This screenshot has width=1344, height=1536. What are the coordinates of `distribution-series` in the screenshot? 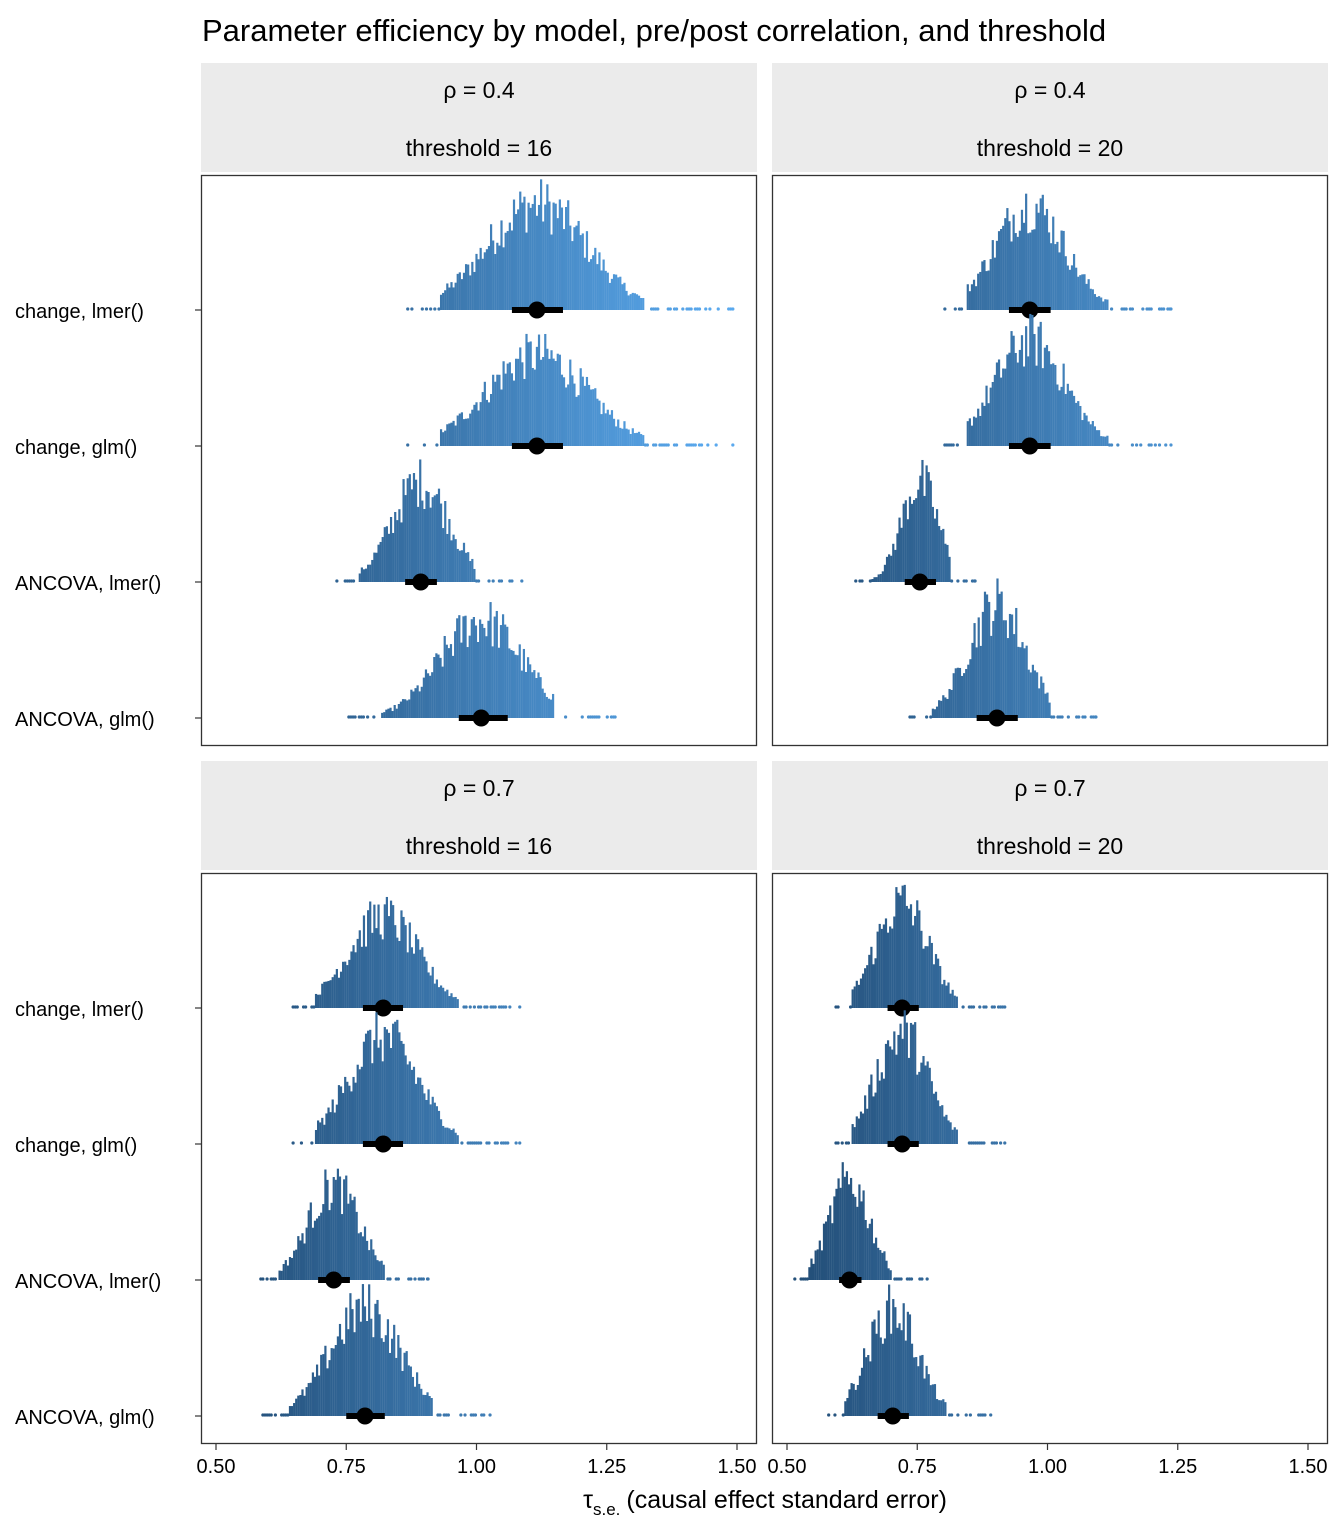 It's located at (482, 664).